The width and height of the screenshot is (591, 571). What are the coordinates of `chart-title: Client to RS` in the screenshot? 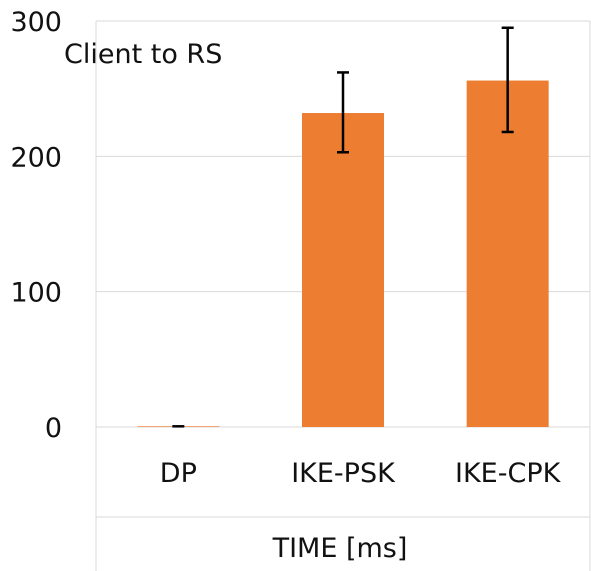 It's located at (143, 54).